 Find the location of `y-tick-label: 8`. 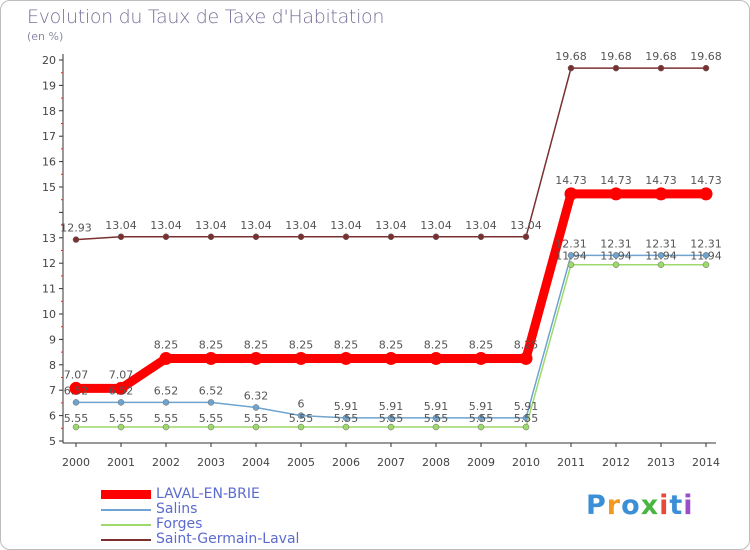

y-tick-label: 8 is located at coordinates (52, 365).